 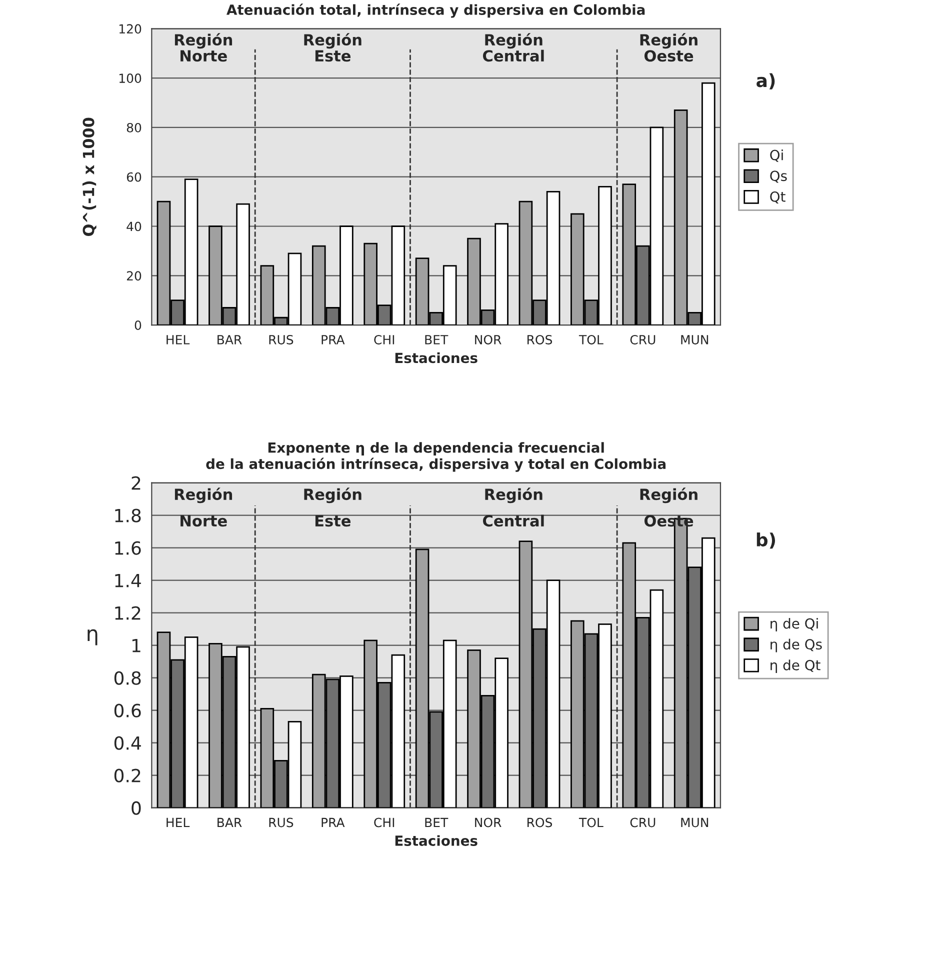 I want to click on y-tick-label: 40, so click(x=134, y=227).